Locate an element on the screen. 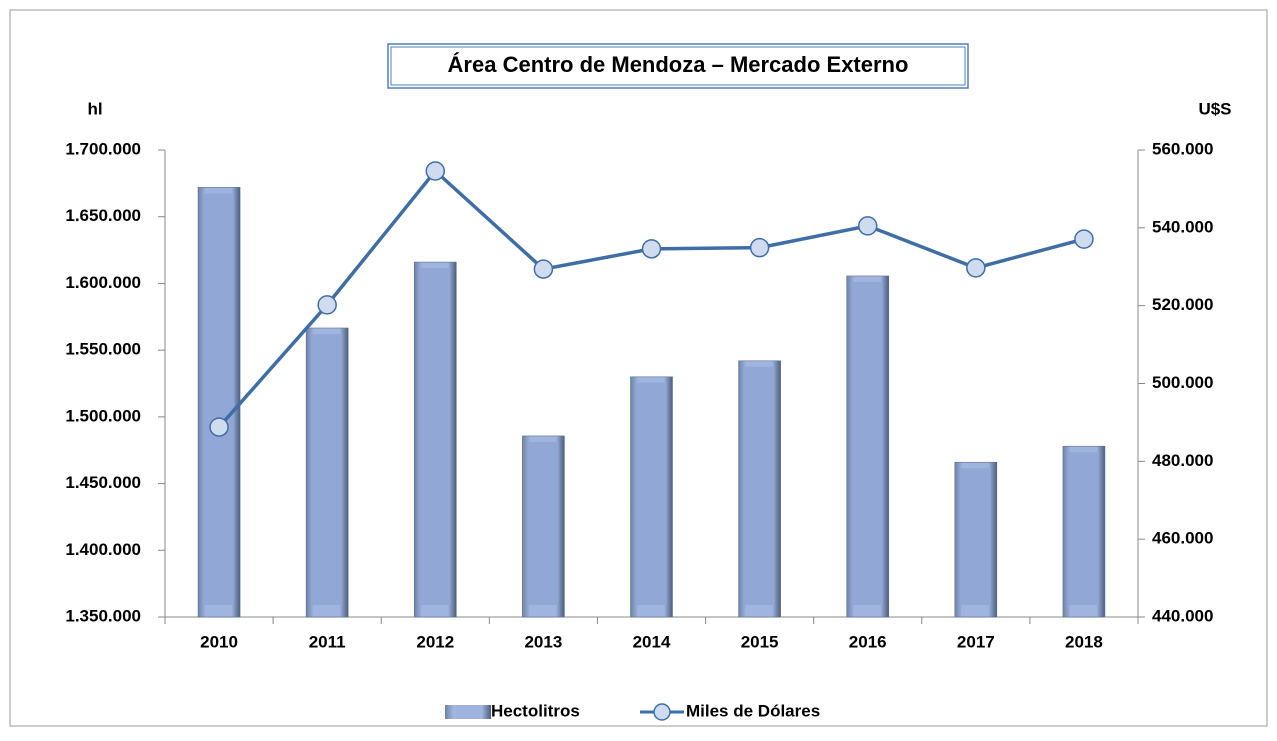 The image size is (1277, 741). y-tick-label: 1.400.000 is located at coordinates (103, 549).